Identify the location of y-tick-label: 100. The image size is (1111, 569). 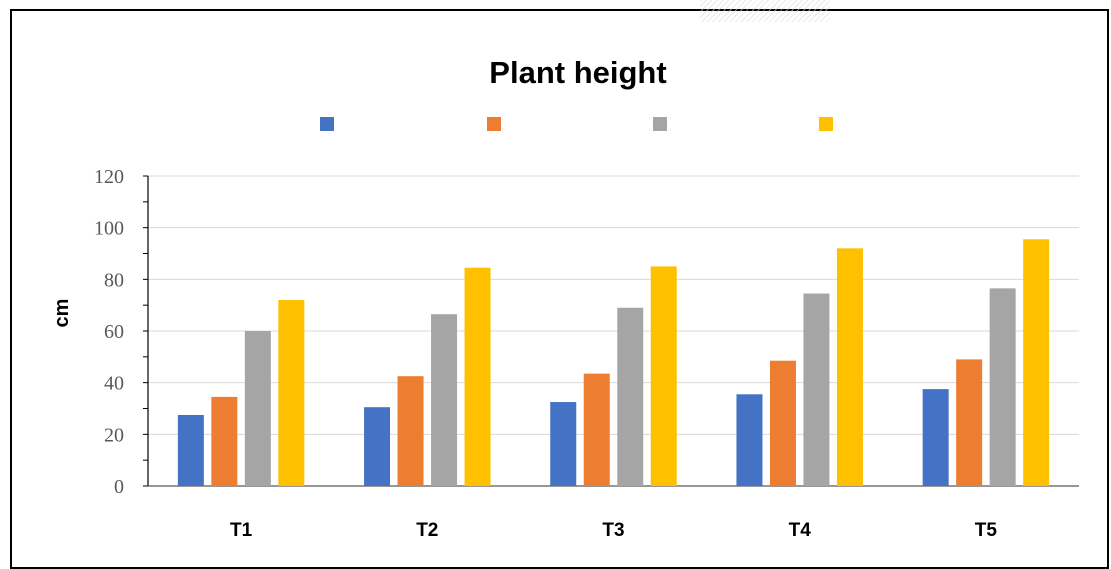
(109, 229).